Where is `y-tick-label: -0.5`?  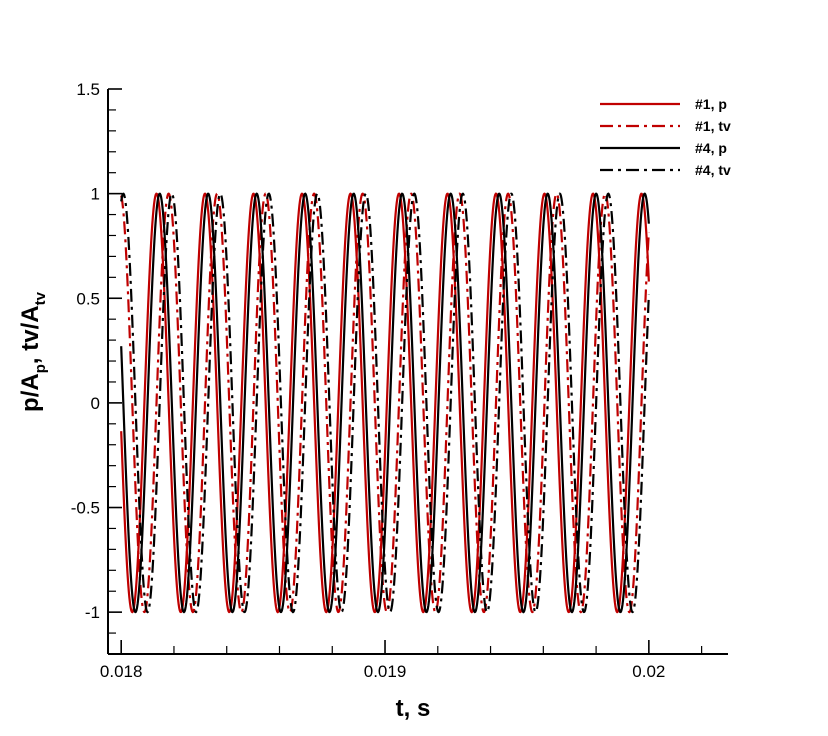
y-tick-label: -0.5 is located at coordinates (85, 508).